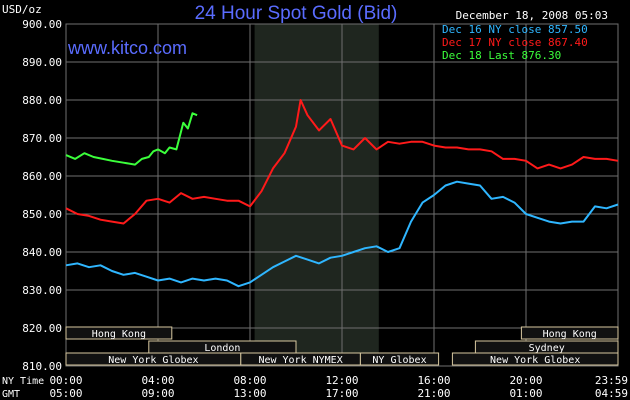  Describe the element at coordinates (42, 366) in the screenshot. I see `y-tick-label: 810.00` at that location.